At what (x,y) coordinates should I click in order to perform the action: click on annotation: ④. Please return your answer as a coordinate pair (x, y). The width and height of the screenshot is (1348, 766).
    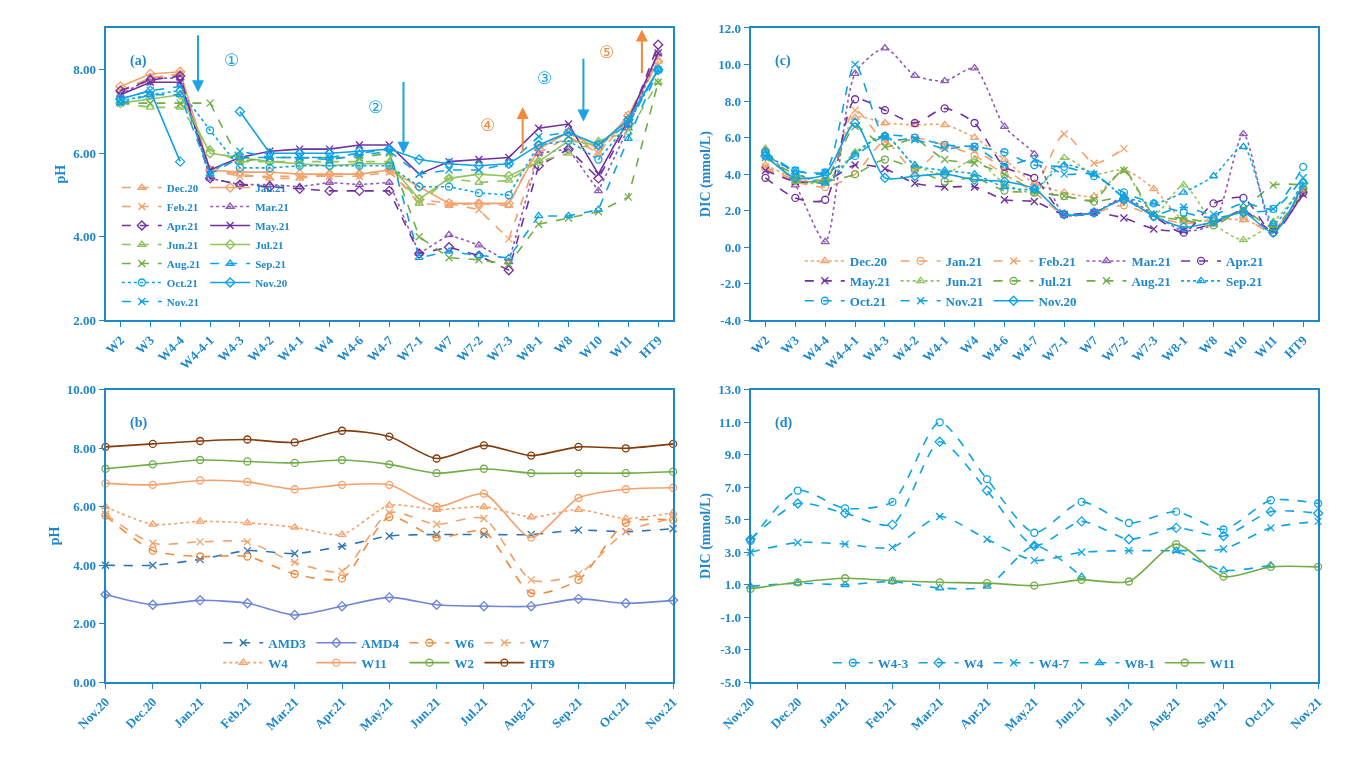
    Looking at the image, I should click on (488, 125).